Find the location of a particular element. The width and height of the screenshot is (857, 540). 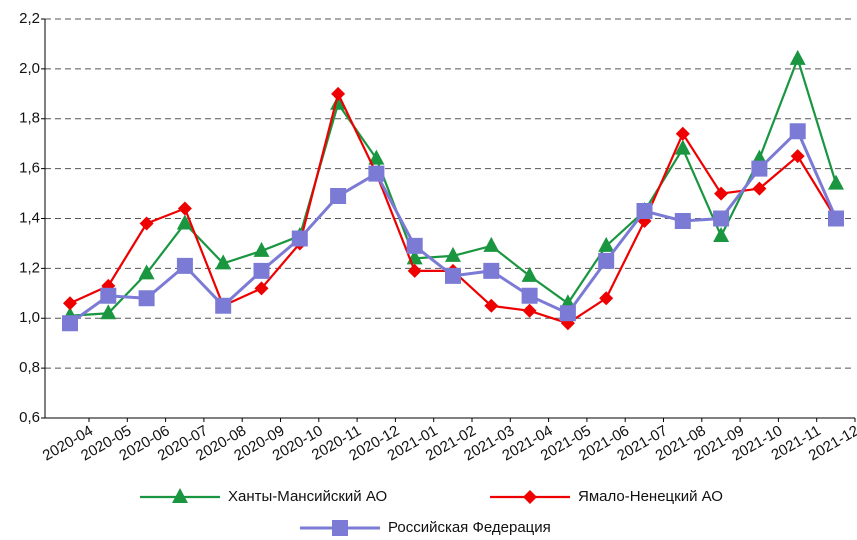

y-tick-label: 1,2 is located at coordinates (29, 267).